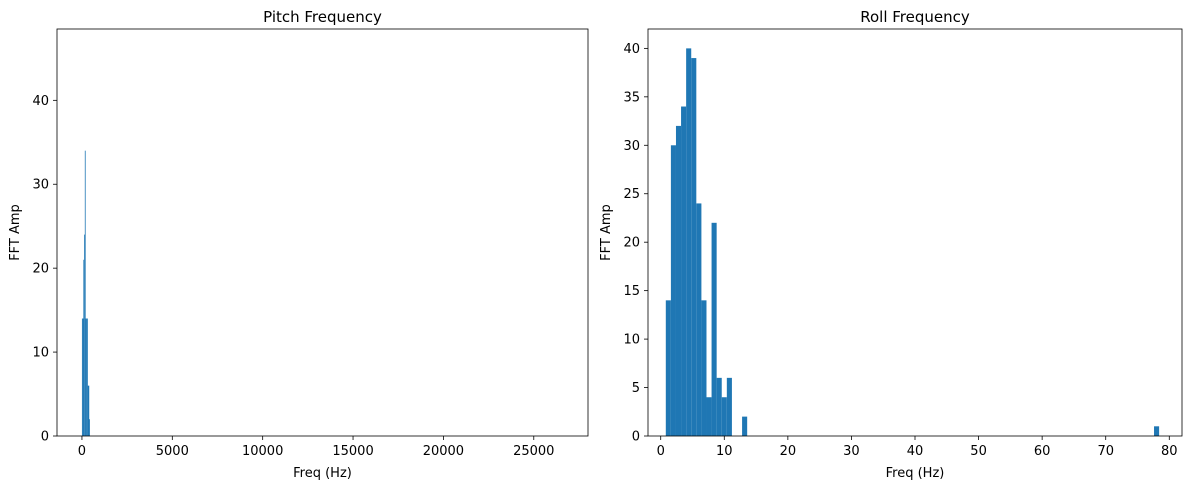 Image resolution: width=1189 pixels, height=490 pixels. Describe the element at coordinates (352, 451) in the screenshot. I see `x-tick-label: 15000` at that location.